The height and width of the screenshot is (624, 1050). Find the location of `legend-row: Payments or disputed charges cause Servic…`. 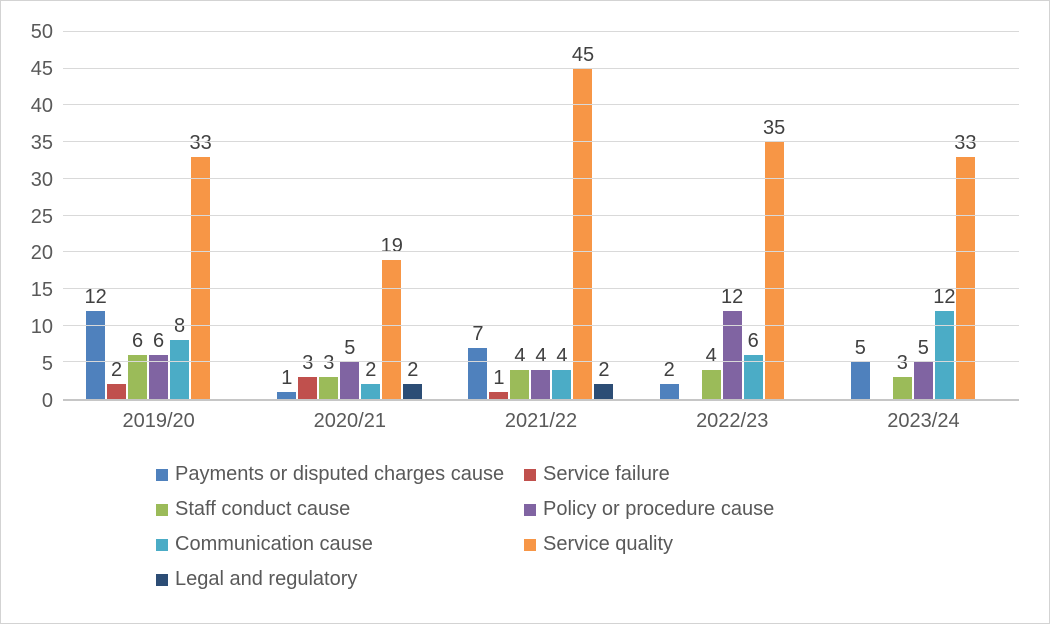

legend-row: Payments or disputed charges cause Servic… is located at coordinates (465, 474).